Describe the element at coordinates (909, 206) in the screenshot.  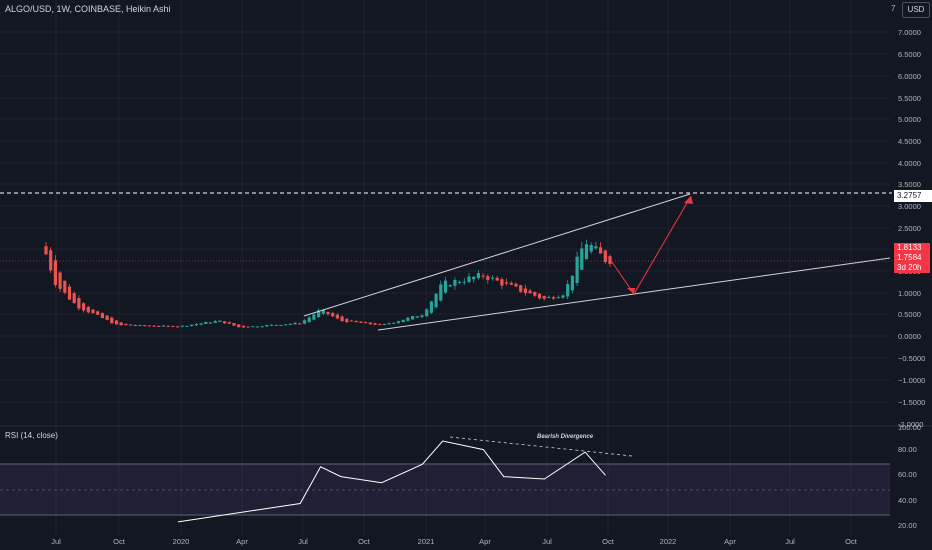
I see `price-tick-label: 3.0000` at that location.